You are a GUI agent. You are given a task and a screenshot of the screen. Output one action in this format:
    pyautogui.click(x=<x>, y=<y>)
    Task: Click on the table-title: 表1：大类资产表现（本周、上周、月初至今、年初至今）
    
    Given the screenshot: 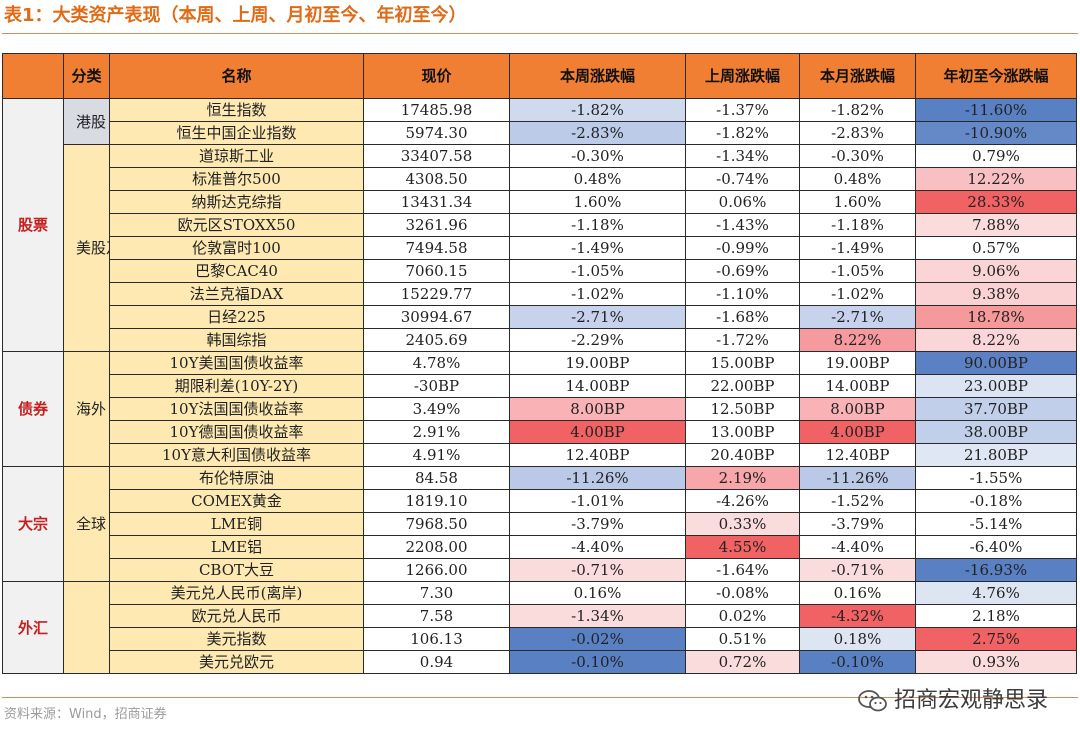 What is the action you would take?
    pyautogui.click(x=235, y=15)
    